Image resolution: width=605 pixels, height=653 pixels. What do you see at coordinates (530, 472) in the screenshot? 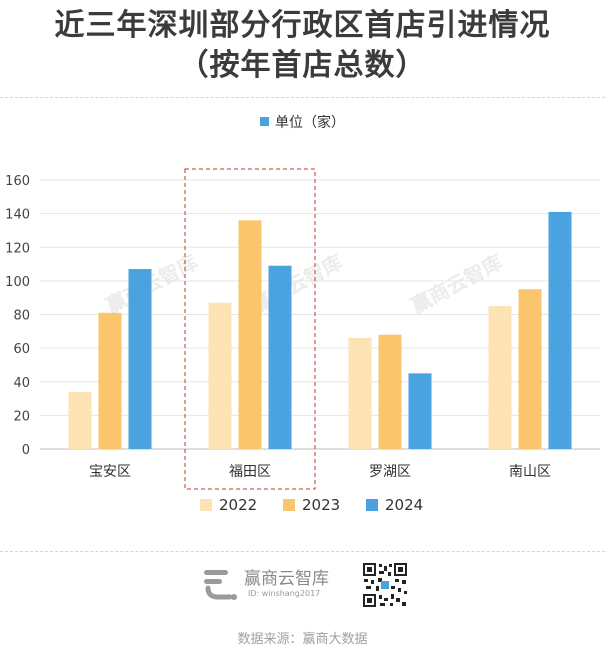
I see `x-tick-label-3: 南山区` at bounding box center [530, 472].